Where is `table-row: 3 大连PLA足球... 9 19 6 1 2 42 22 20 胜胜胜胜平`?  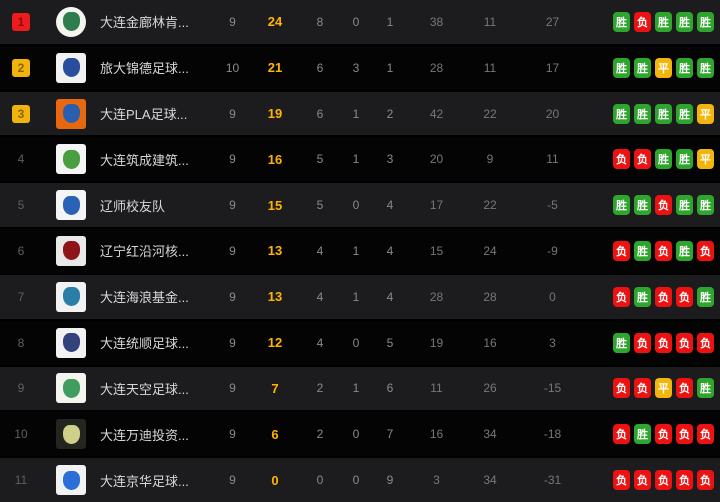
table-row: 3 大连PLA足球... 9 19 6 1 2 42 22 20 胜胜胜胜平 is located at coordinates (360, 114).